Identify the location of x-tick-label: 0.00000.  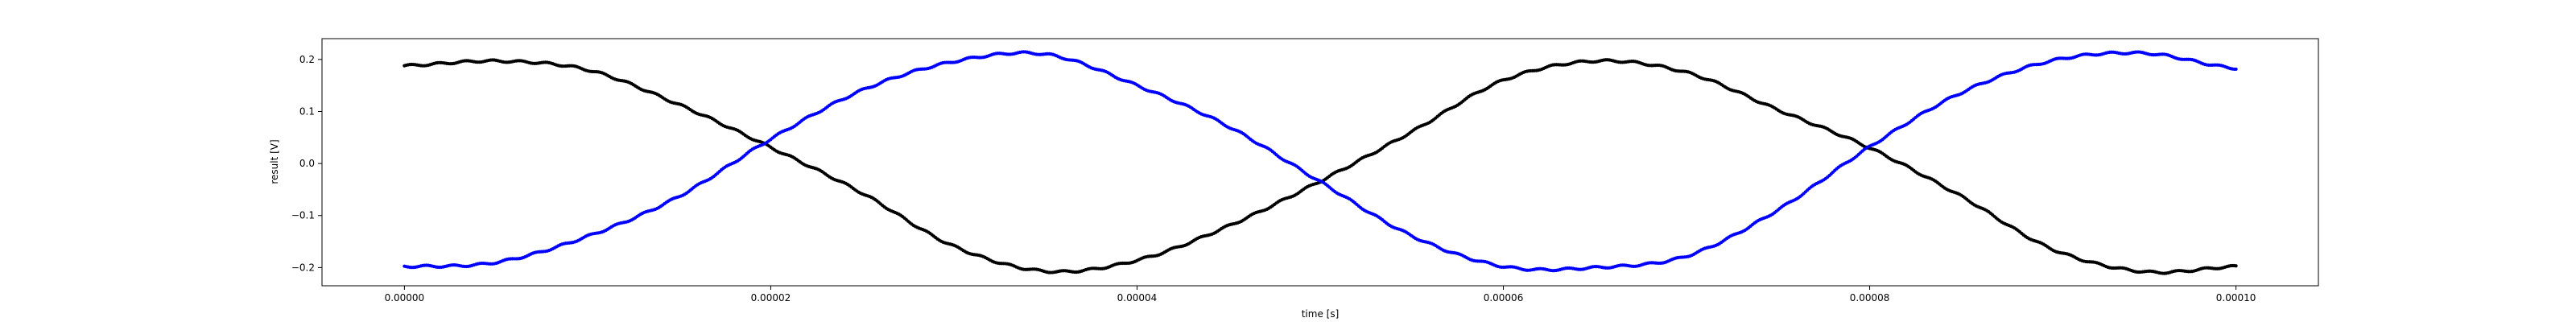
(405, 297).